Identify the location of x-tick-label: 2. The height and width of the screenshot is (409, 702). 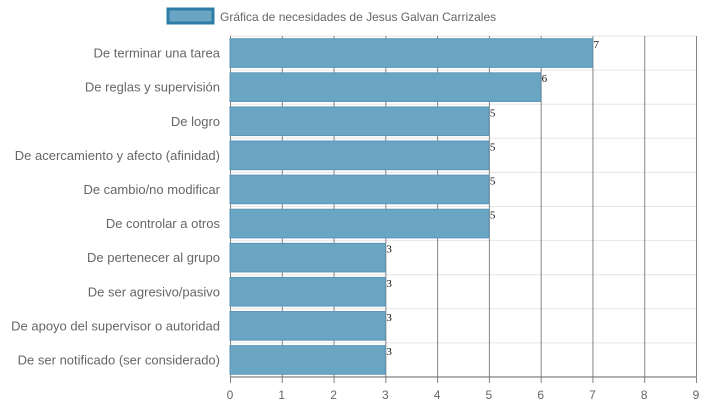
(333, 395).